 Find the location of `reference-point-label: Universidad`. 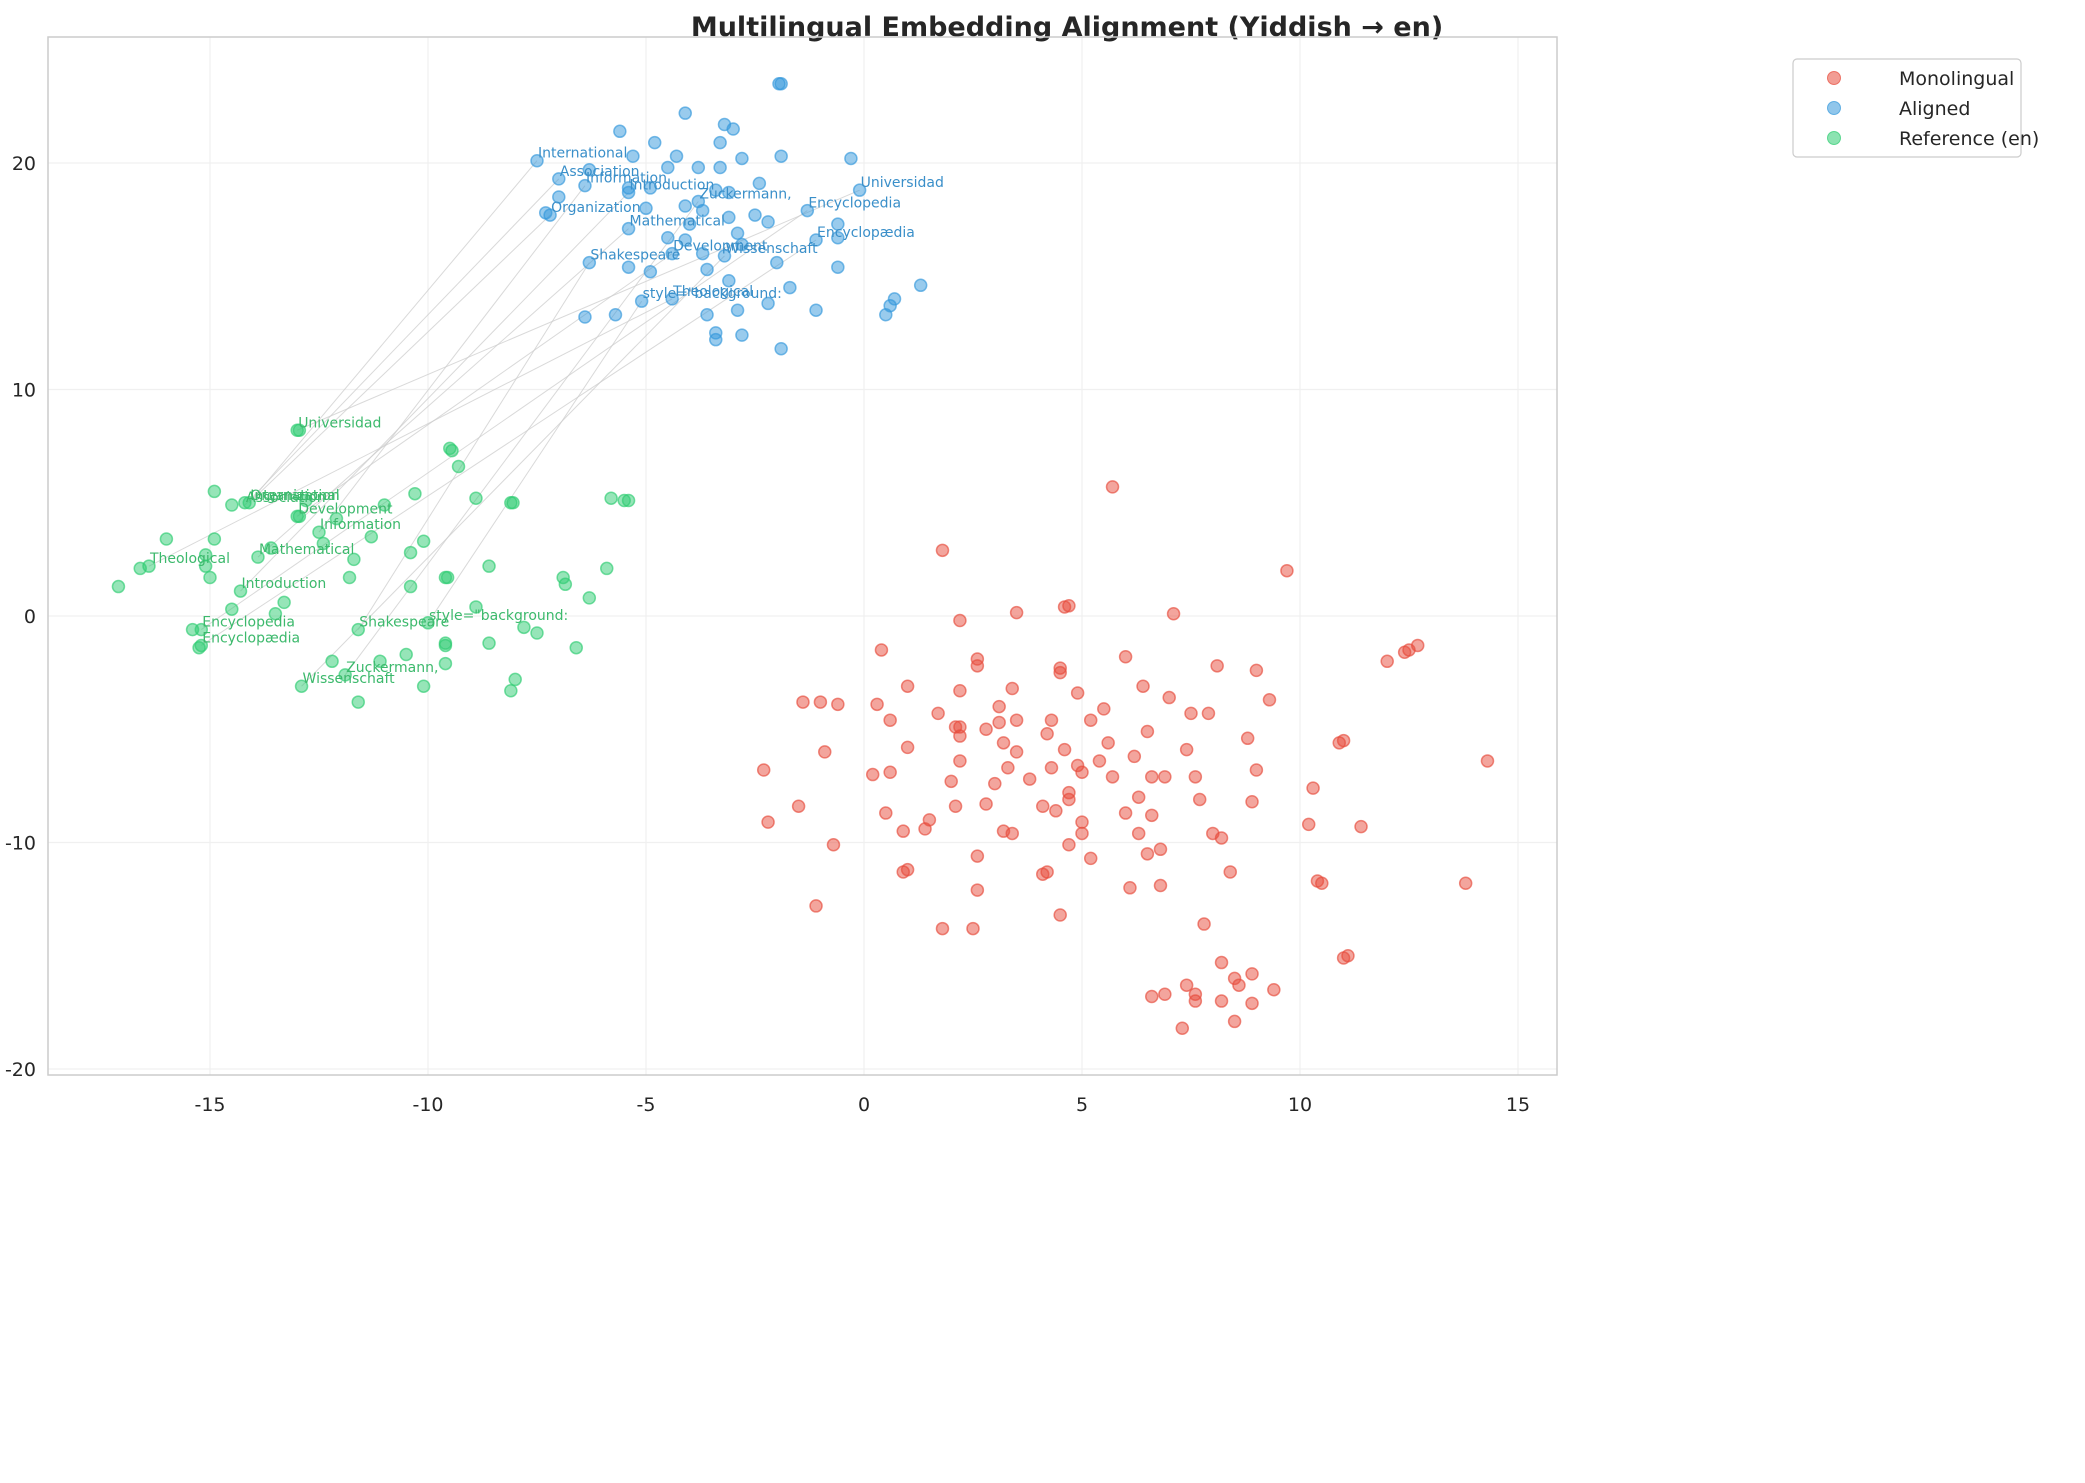

reference-point-label: Universidad is located at coordinates (339, 423).